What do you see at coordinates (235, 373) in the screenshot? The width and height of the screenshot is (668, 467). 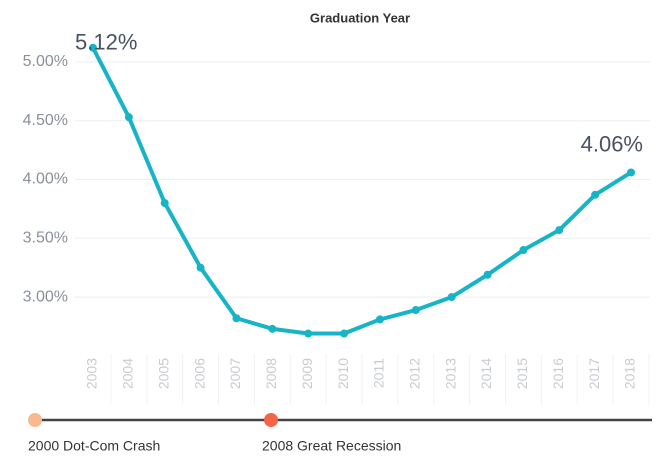 I see `x-tick-label: 2007` at bounding box center [235, 373].